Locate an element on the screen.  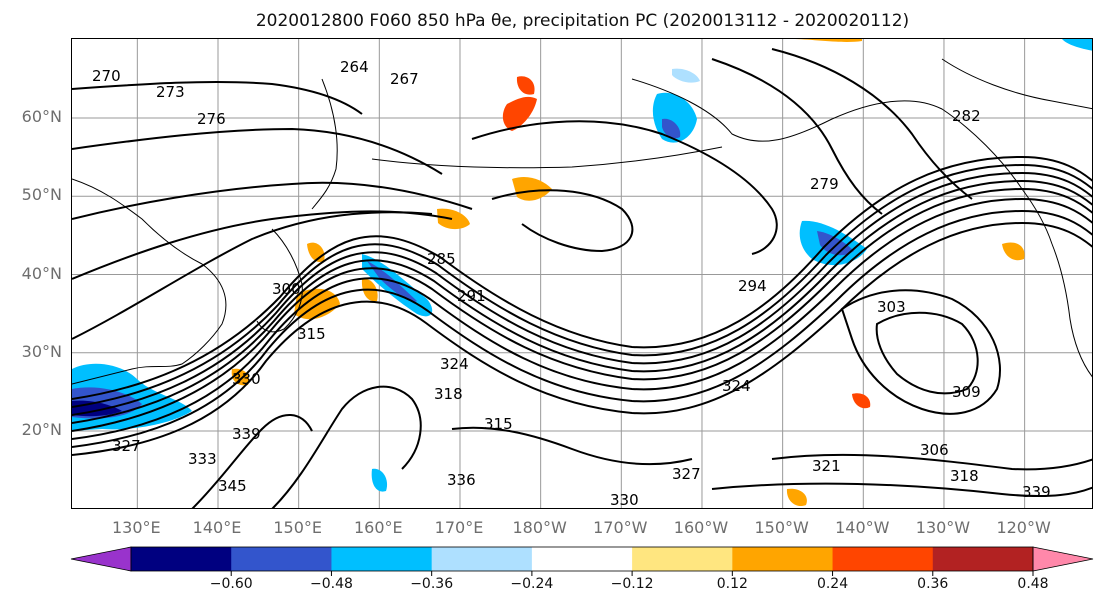
contour-label: 273 is located at coordinates (170, 92).